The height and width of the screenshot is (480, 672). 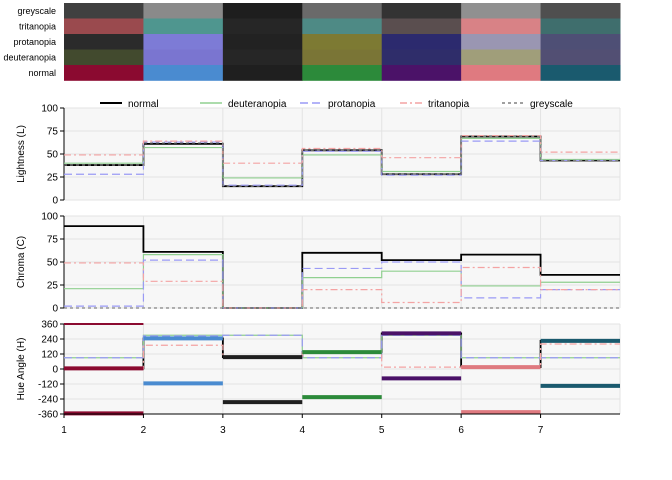 I want to click on x-tick-label: 2, so click(x=144, y=430).